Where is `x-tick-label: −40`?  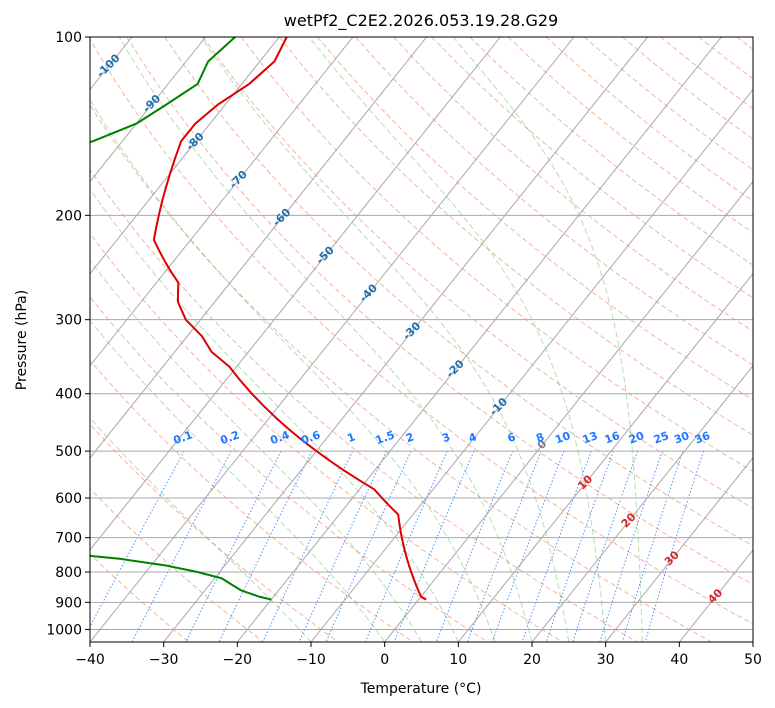 x-tick-label: −40 is located at coordinates (90, 660).